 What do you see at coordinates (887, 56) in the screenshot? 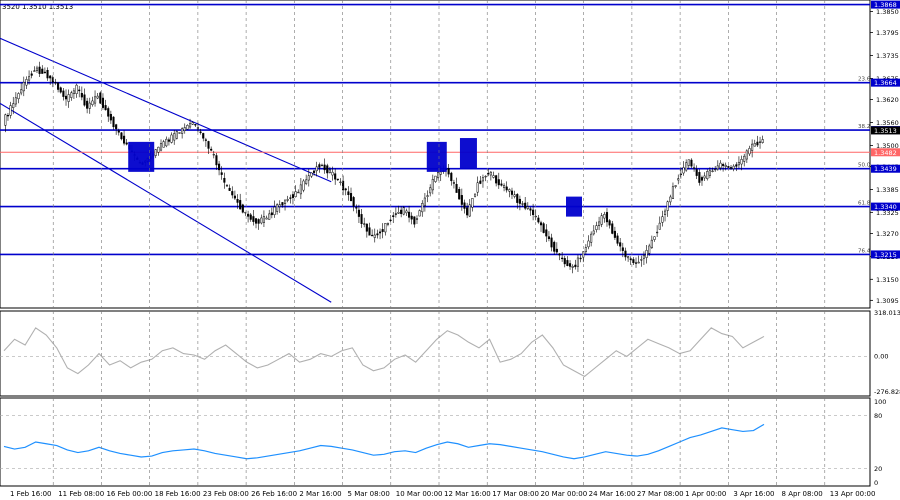
I see `price-tick-label: 1.3735` at bounding box center [887, 56].